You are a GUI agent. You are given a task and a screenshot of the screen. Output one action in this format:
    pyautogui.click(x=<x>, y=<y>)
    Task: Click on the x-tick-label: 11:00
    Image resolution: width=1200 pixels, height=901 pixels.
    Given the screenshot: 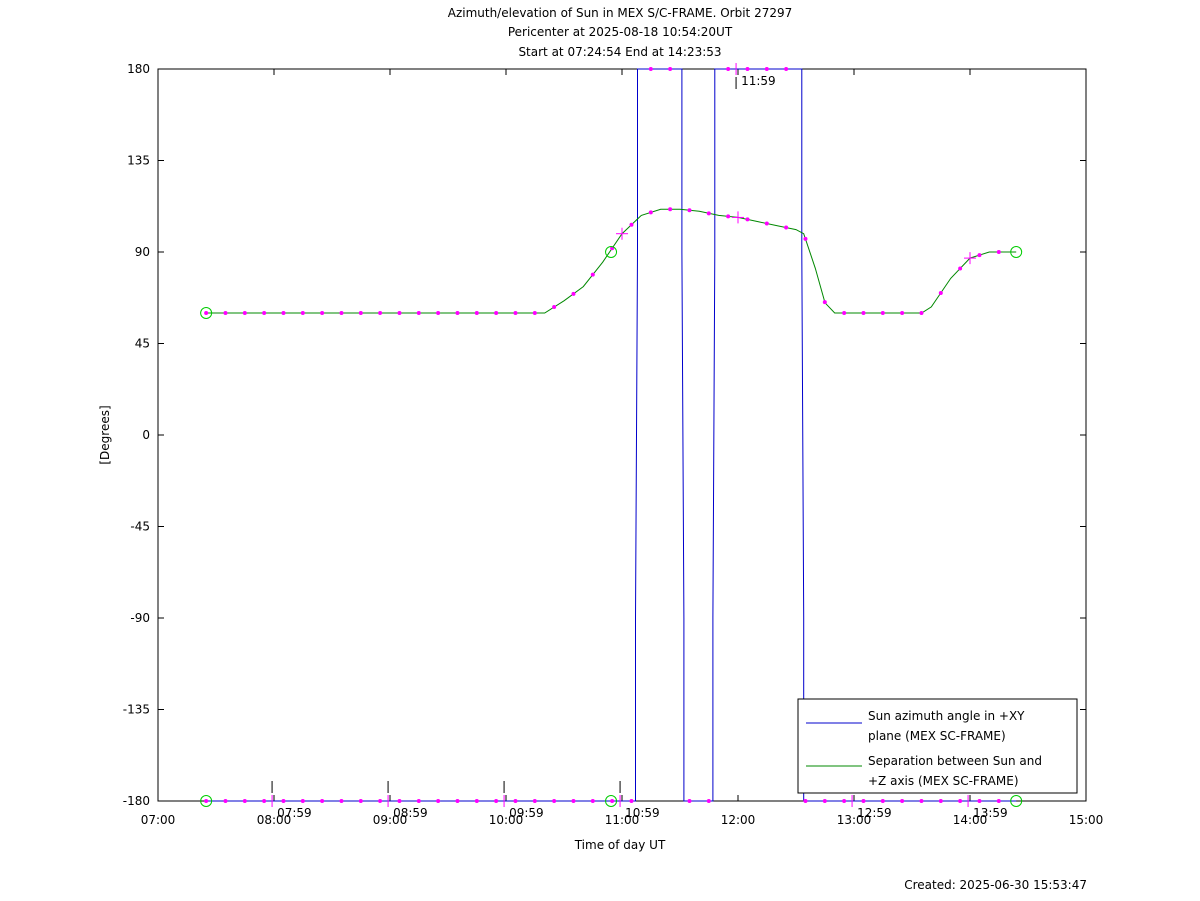 What is the action you would take?
    pyautogui.click(x=622, y=820)
    